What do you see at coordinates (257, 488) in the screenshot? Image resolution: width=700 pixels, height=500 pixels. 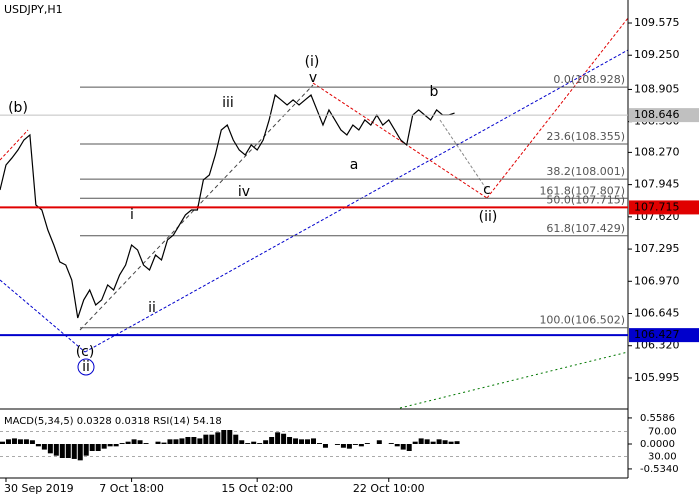 I see `x-tick-label: 15 Oct 02:00` at bounding box center [257, 488].